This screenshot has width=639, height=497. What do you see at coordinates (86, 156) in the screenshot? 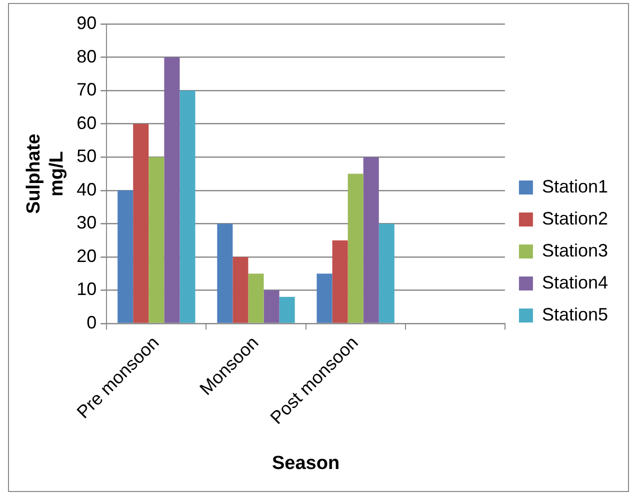
I see `y-tick-label: 50` at bounding box center [86, 156].